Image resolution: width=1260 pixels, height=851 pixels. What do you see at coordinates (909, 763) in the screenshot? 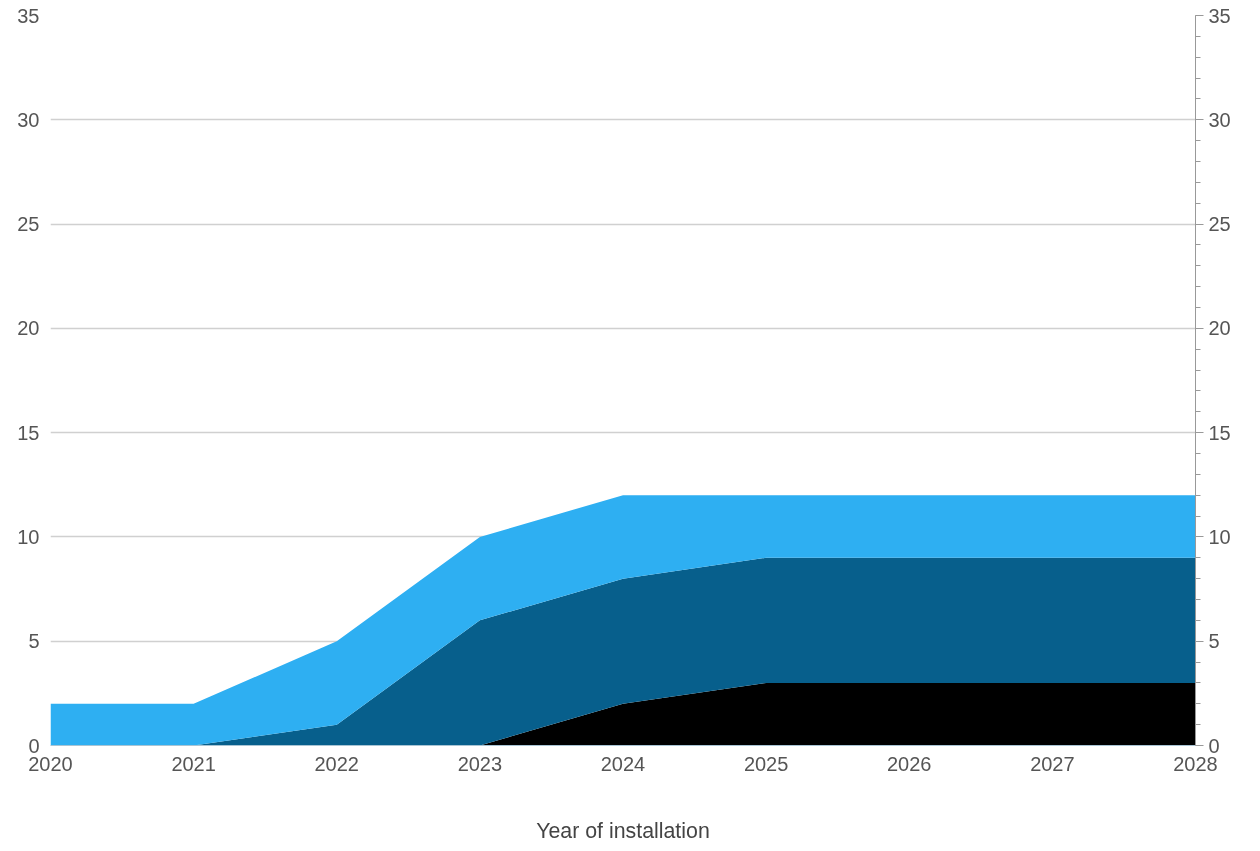
I see `x-tick-label: 2026` at bounding box center [909, 763].